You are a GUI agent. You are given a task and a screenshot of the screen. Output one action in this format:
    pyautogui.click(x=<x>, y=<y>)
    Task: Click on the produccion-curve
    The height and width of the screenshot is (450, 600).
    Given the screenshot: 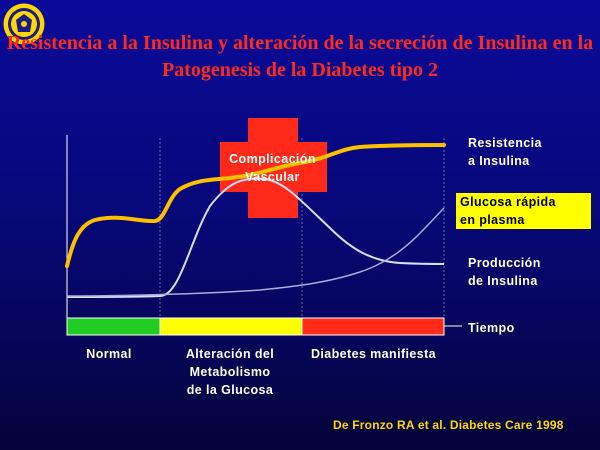 What is the action you would take?
    pyautogui.click(x=255, y=252)
    